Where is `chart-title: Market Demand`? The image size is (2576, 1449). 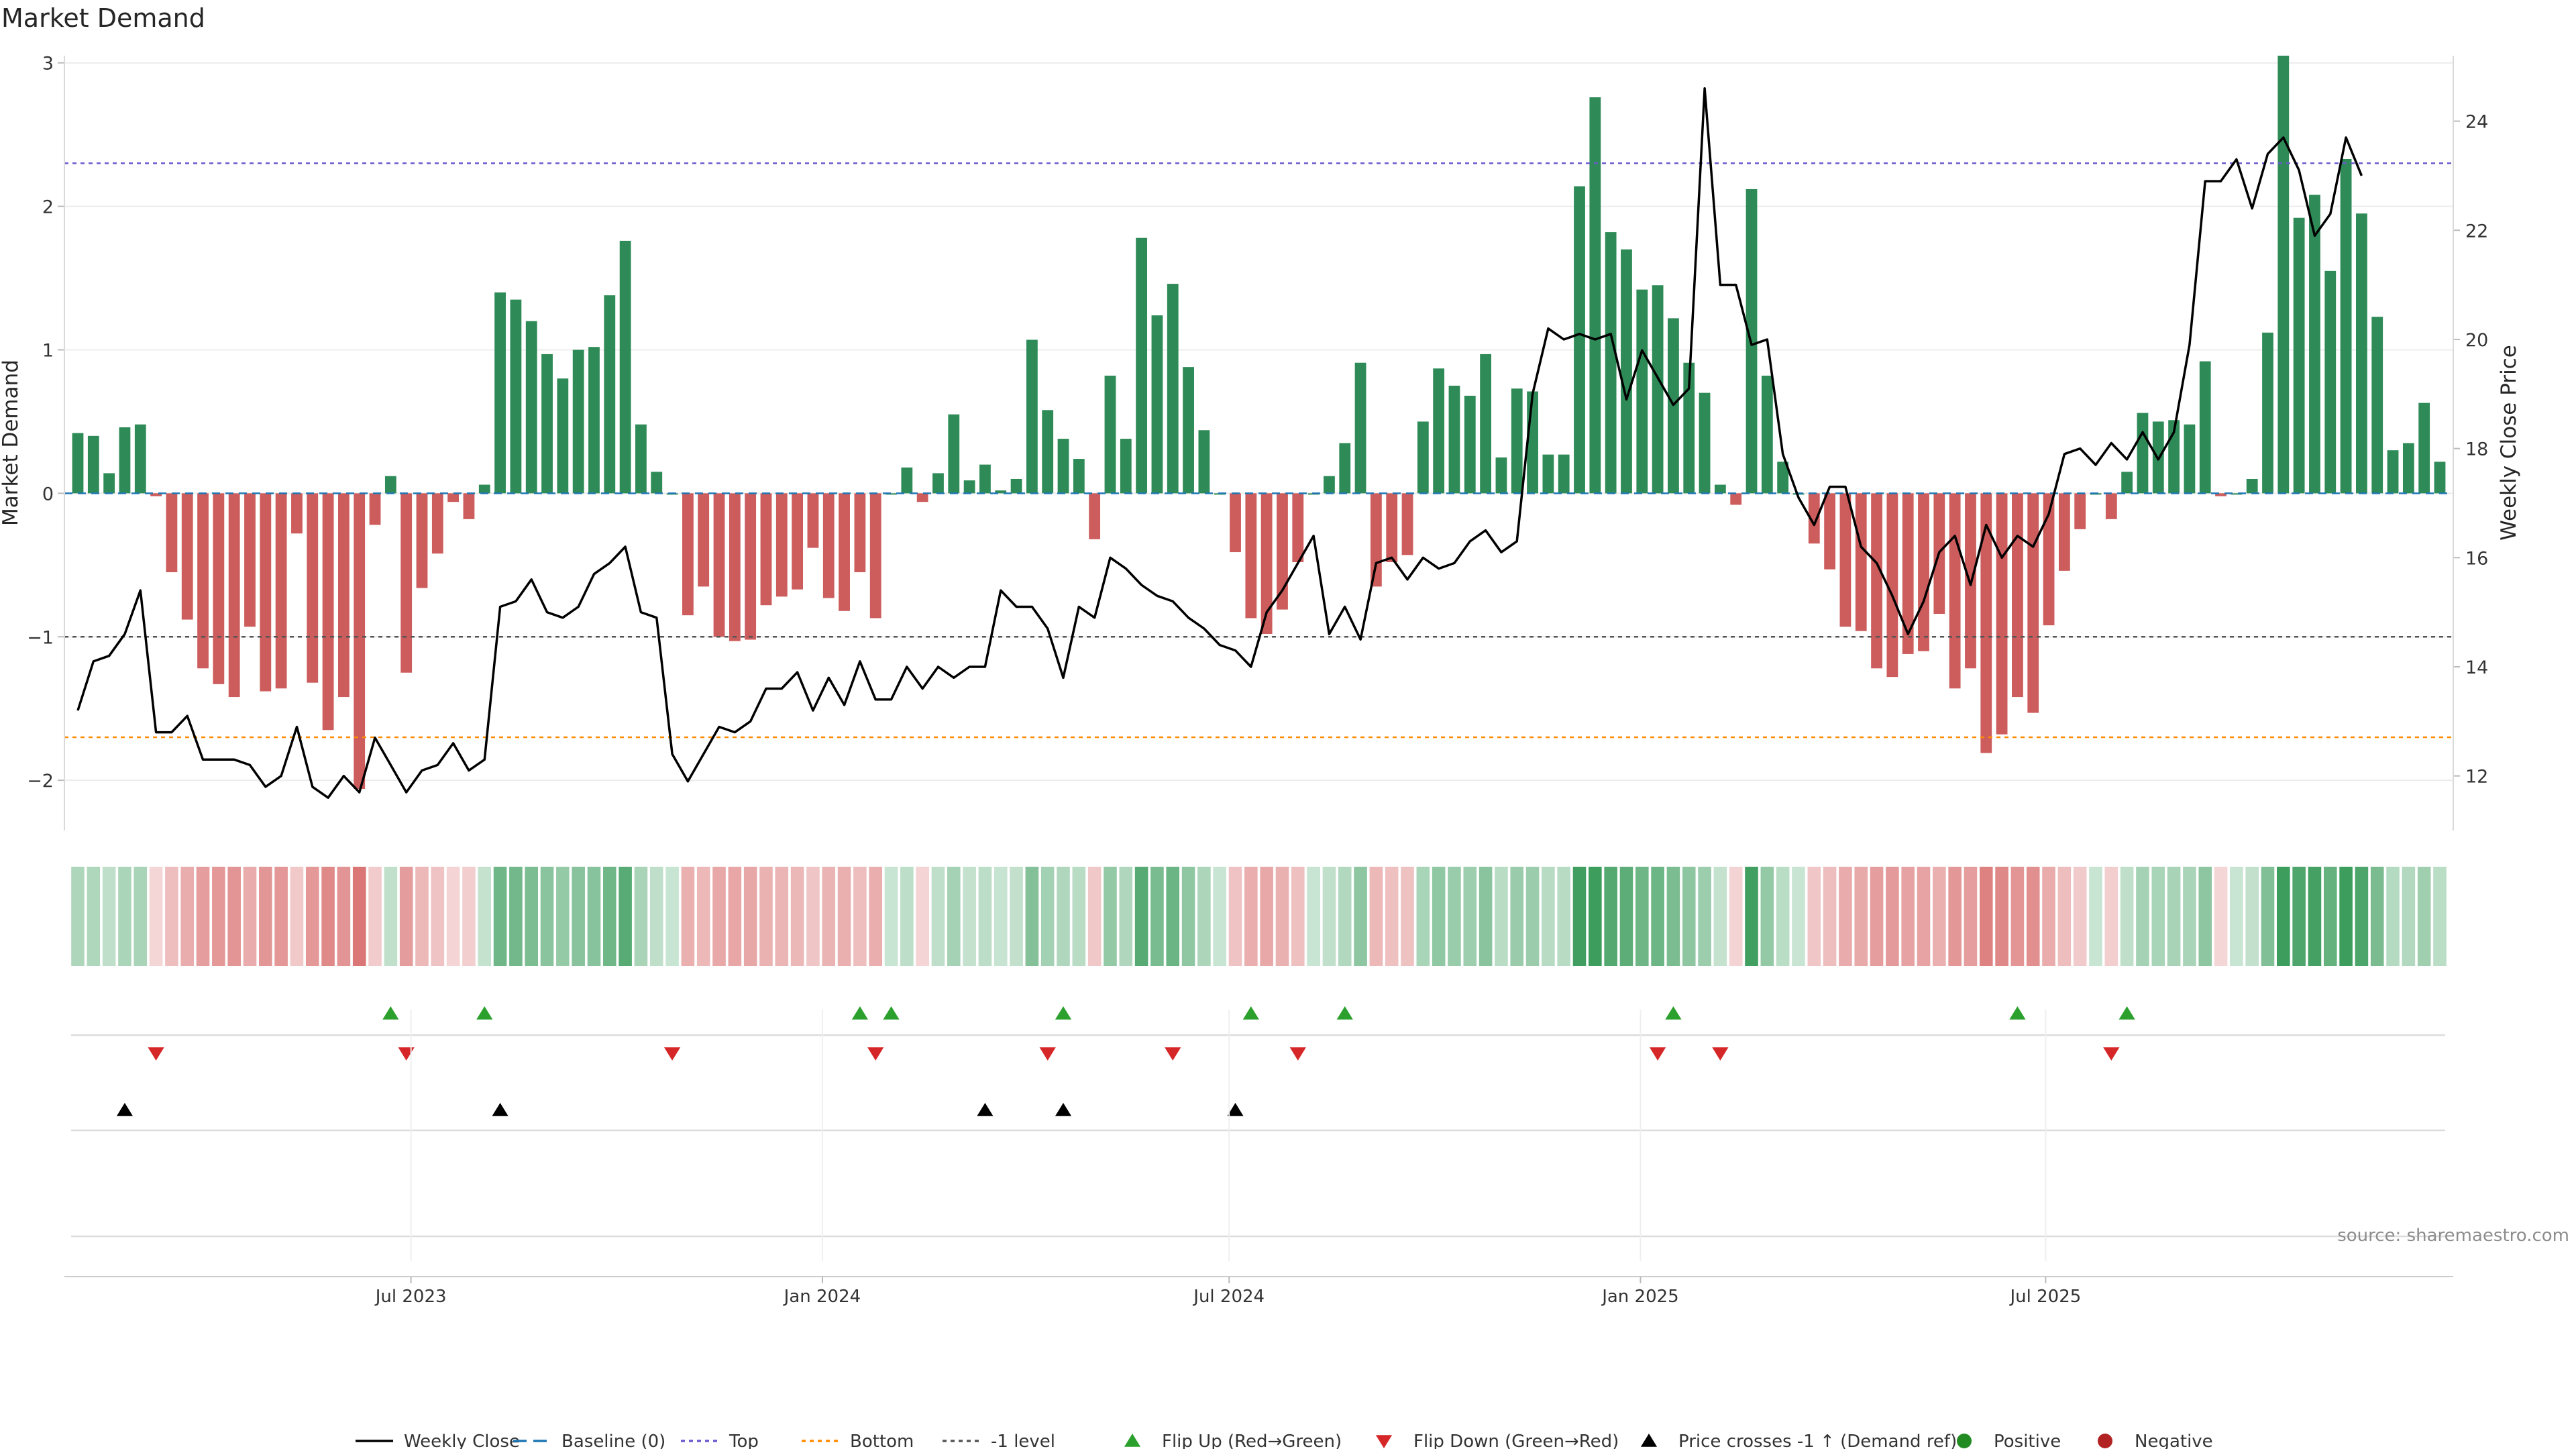 chart-title: Market Demand is located at coordinates (103, 18).